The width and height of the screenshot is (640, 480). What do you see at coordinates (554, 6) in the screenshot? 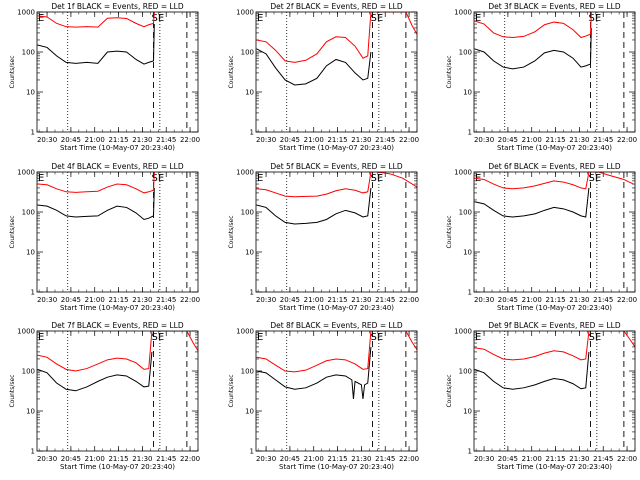
I see `panel-title: Det 3f BLACK = Events, RED = LLD` at bounding box center [554, 6].